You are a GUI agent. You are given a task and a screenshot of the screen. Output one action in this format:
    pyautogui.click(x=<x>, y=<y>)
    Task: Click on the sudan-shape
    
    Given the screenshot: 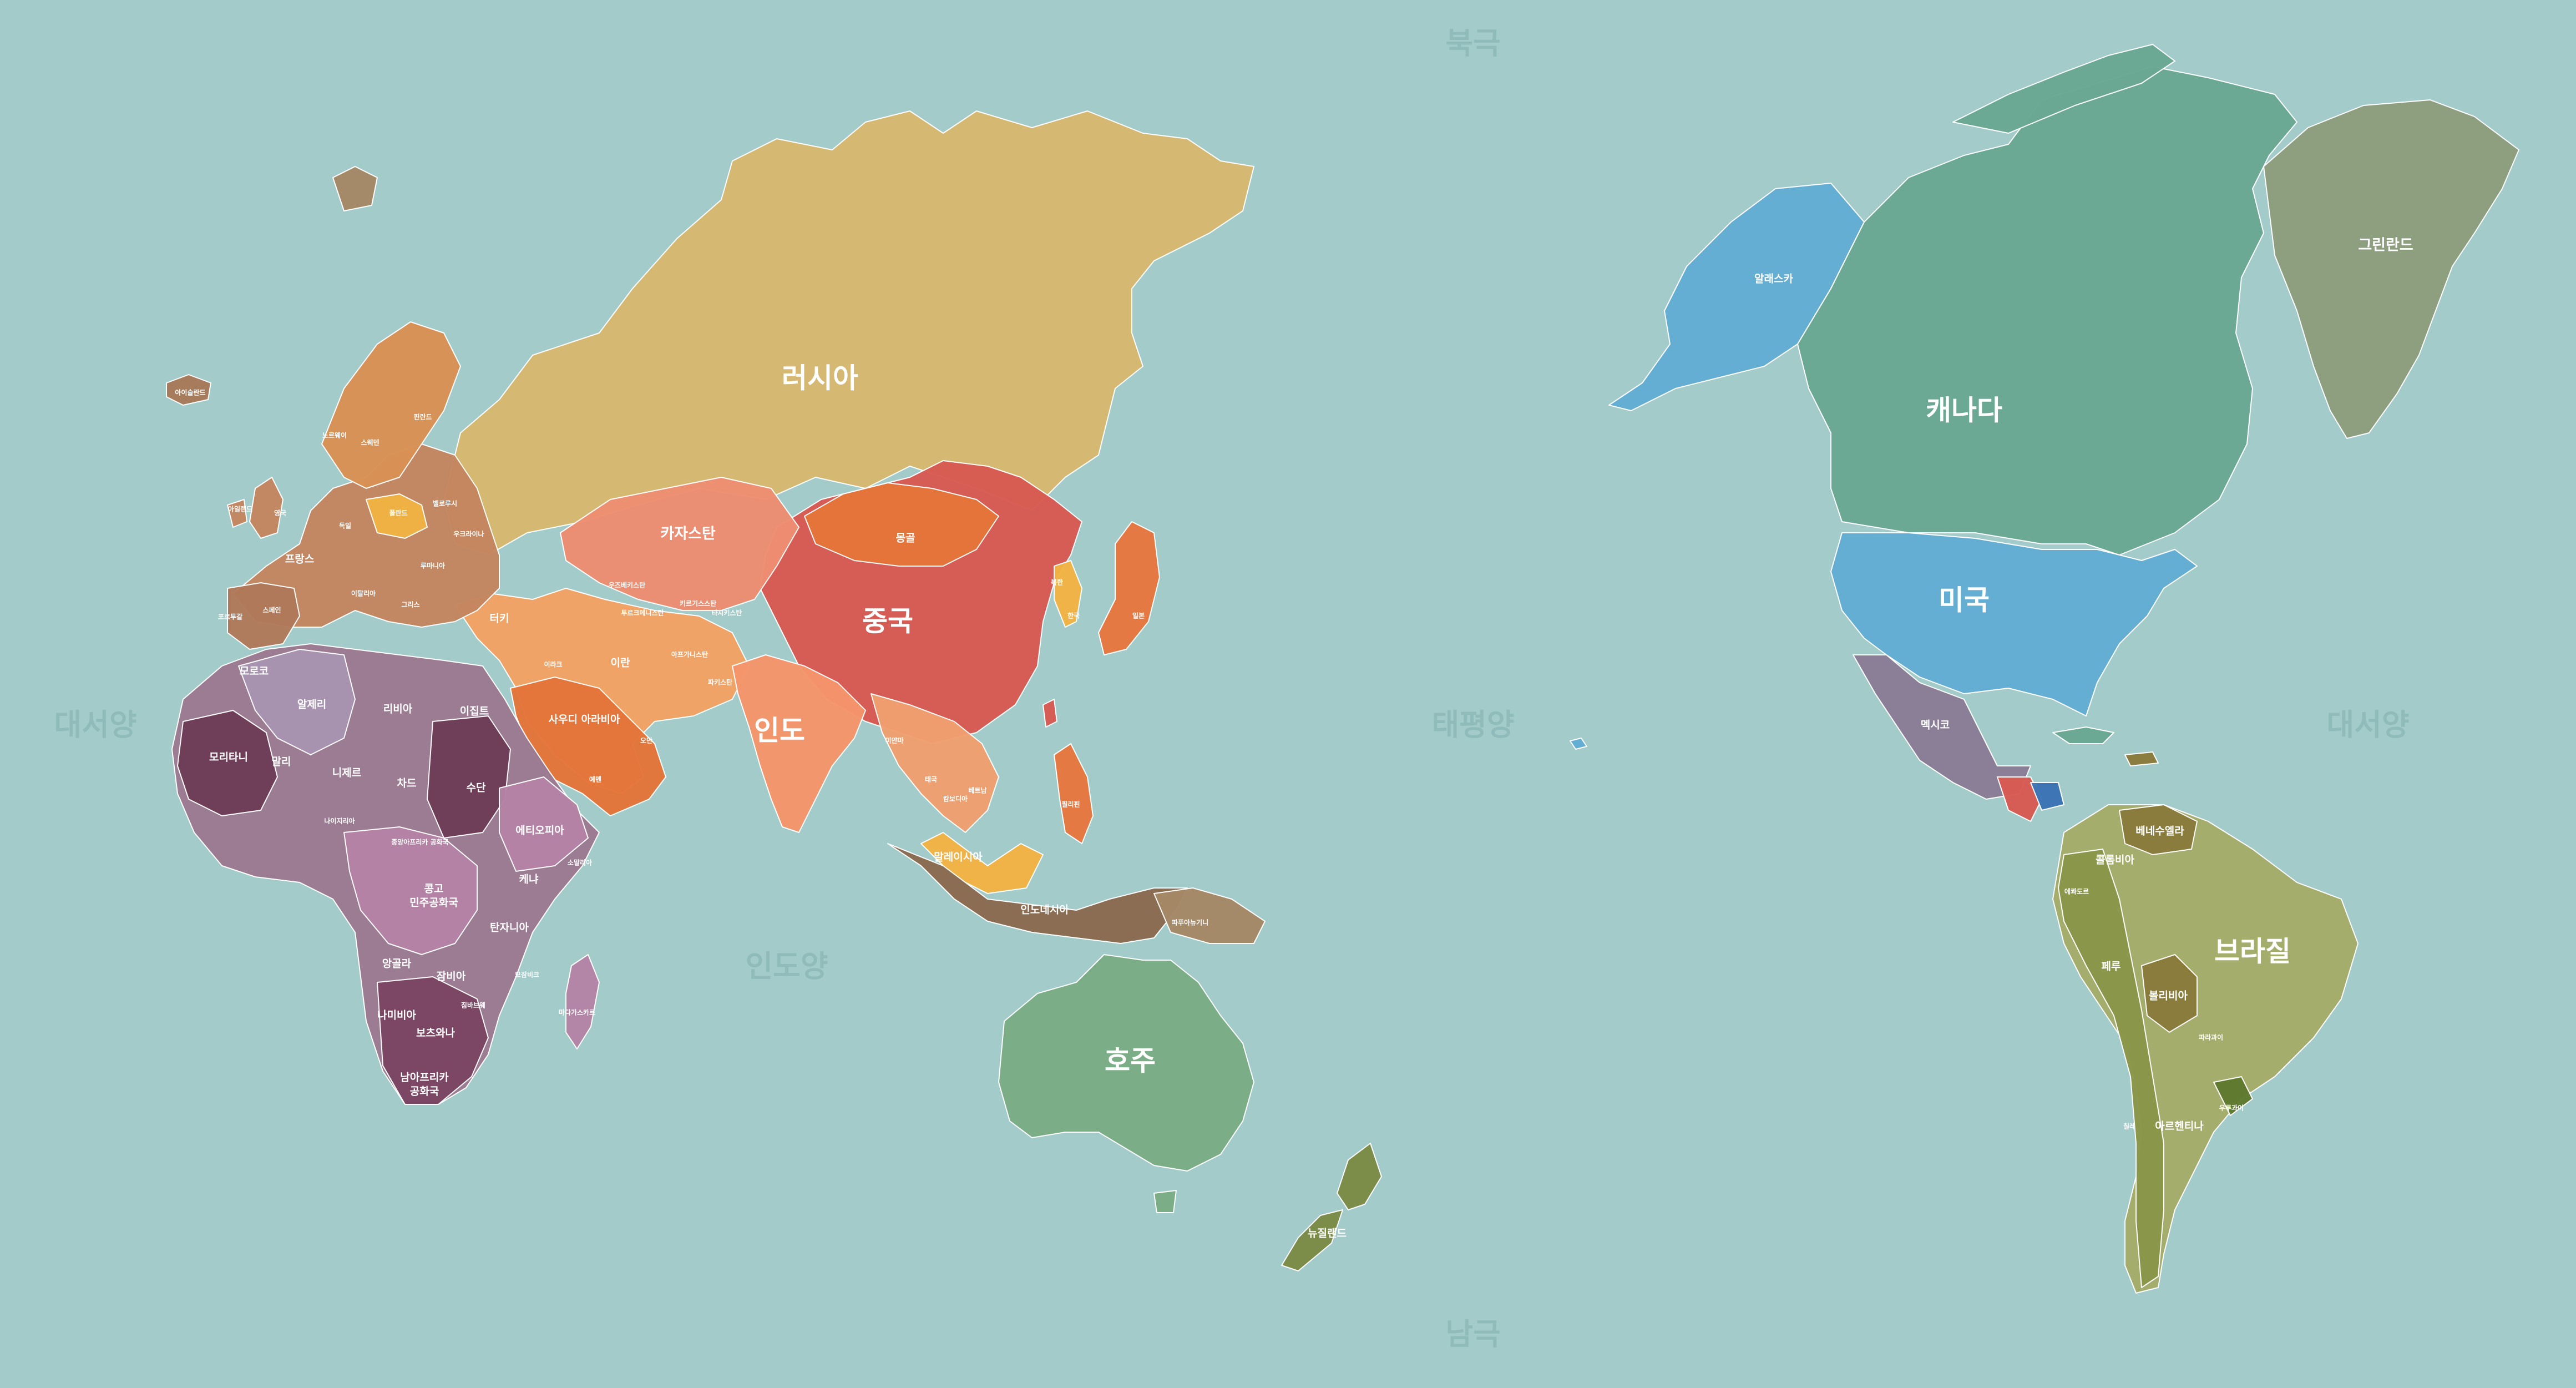 What is the action you would take?
    pyautogui.click(x=469, y=777)
    